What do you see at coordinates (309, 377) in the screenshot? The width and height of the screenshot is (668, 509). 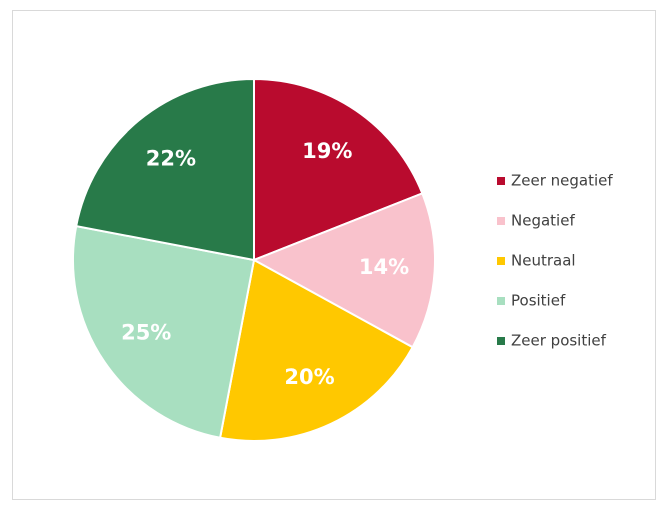 I see `data-label: 20%` at bounding box center [309, 377].